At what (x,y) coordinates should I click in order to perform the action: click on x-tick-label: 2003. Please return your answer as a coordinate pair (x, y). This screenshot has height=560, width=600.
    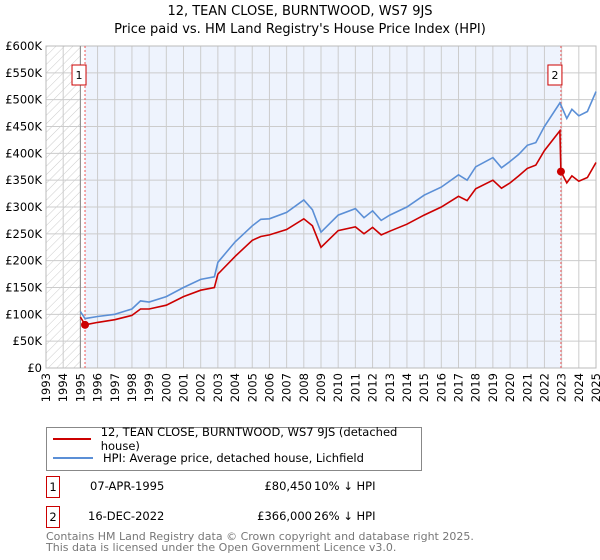
    Looking at the image, I should click on (218, 387).